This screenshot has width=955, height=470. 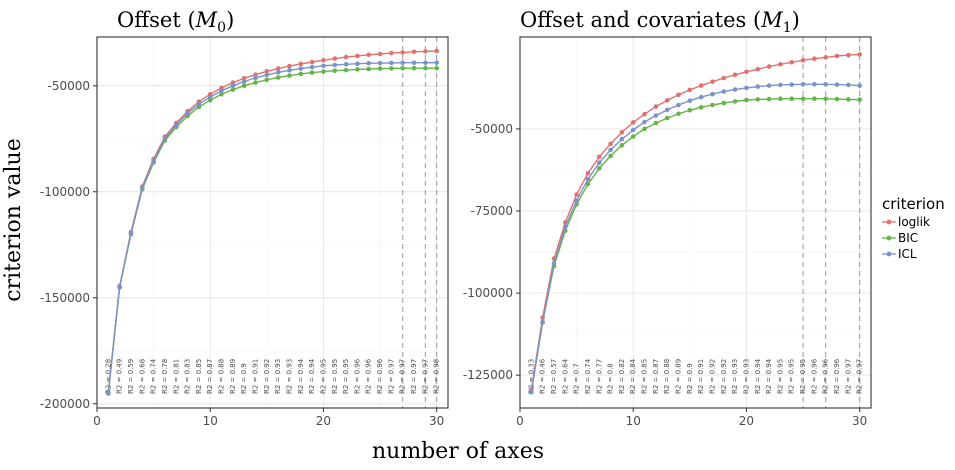 I want to click on legend-item-loglik: loglik, so click(x=906, y=222).